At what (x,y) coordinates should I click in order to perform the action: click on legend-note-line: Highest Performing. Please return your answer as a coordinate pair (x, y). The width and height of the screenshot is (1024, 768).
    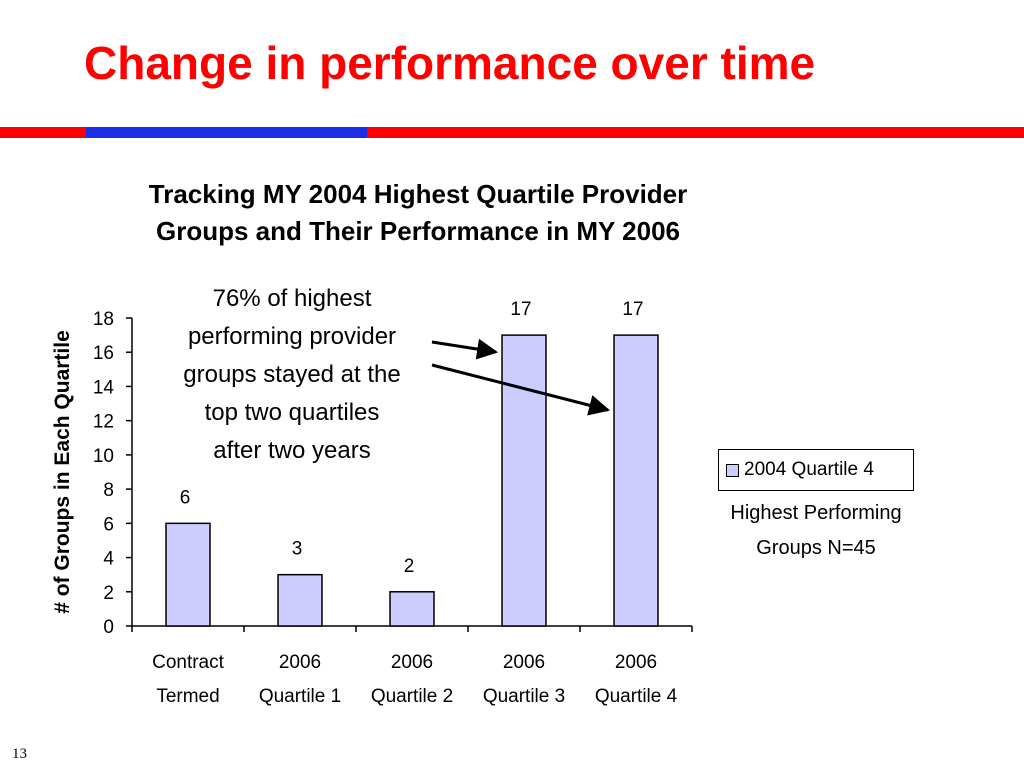
    Looking at the image, I should click on (816, 513).